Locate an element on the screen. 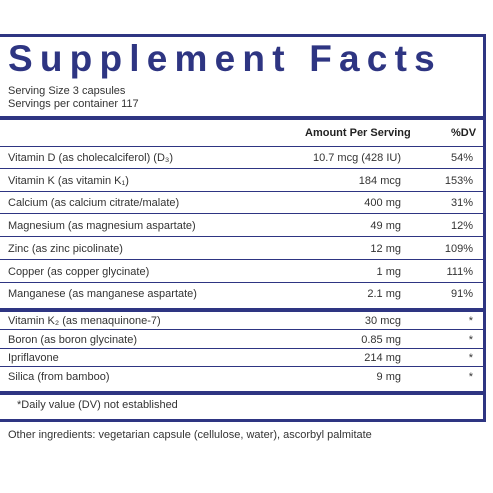  nutrient-dv: 54% is located at coordinates (461, 158).